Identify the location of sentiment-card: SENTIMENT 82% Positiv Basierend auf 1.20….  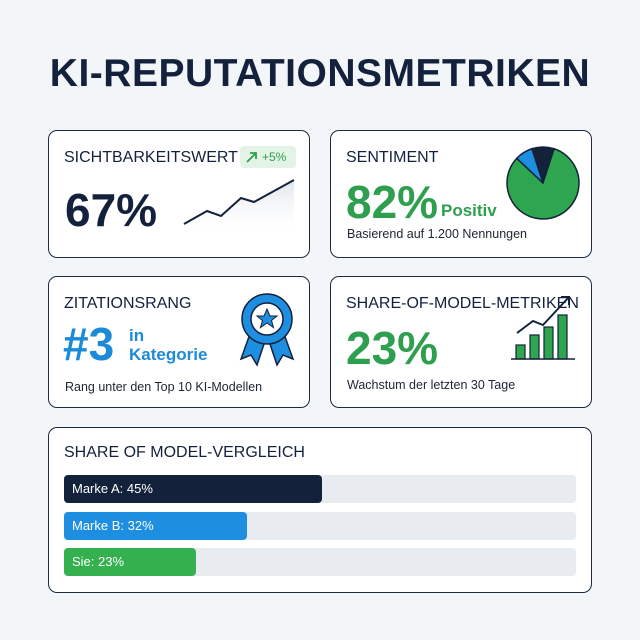
(461, 194).